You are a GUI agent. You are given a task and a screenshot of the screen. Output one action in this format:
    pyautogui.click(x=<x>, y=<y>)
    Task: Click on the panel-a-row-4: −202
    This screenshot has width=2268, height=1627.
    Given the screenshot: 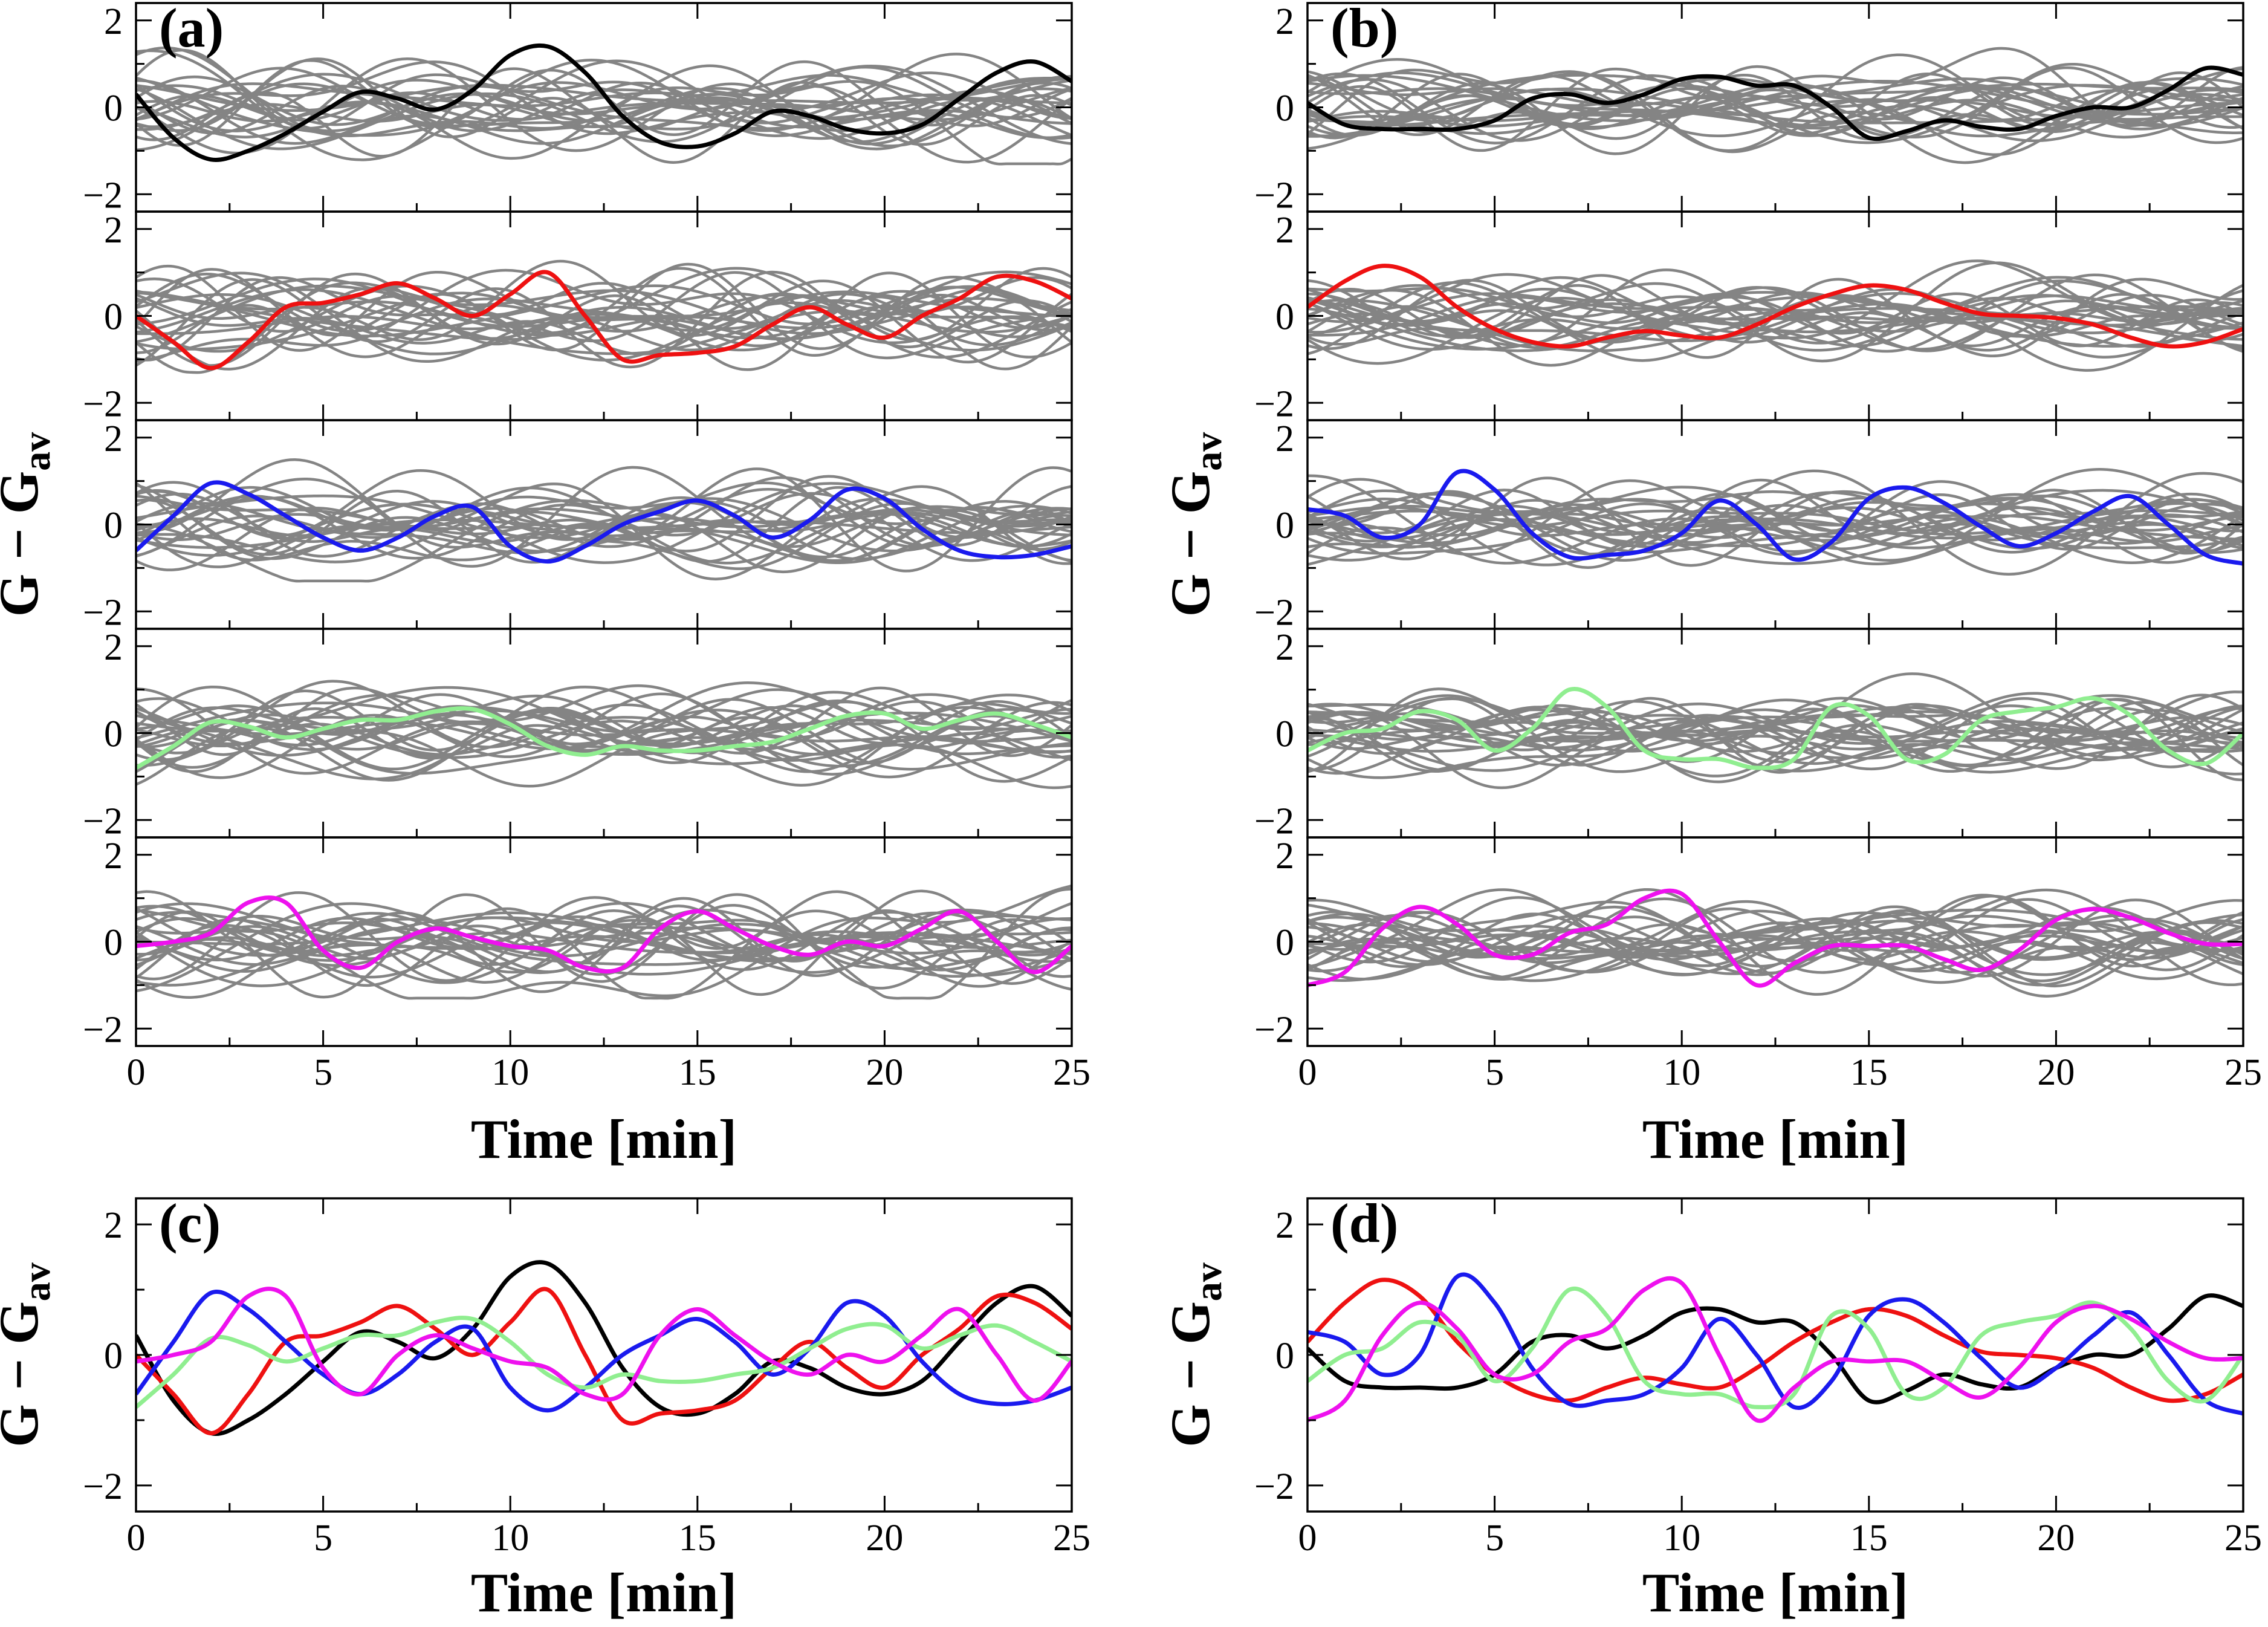 What is the action you would take?
    pyautogui.click(x=577, y=734)
    